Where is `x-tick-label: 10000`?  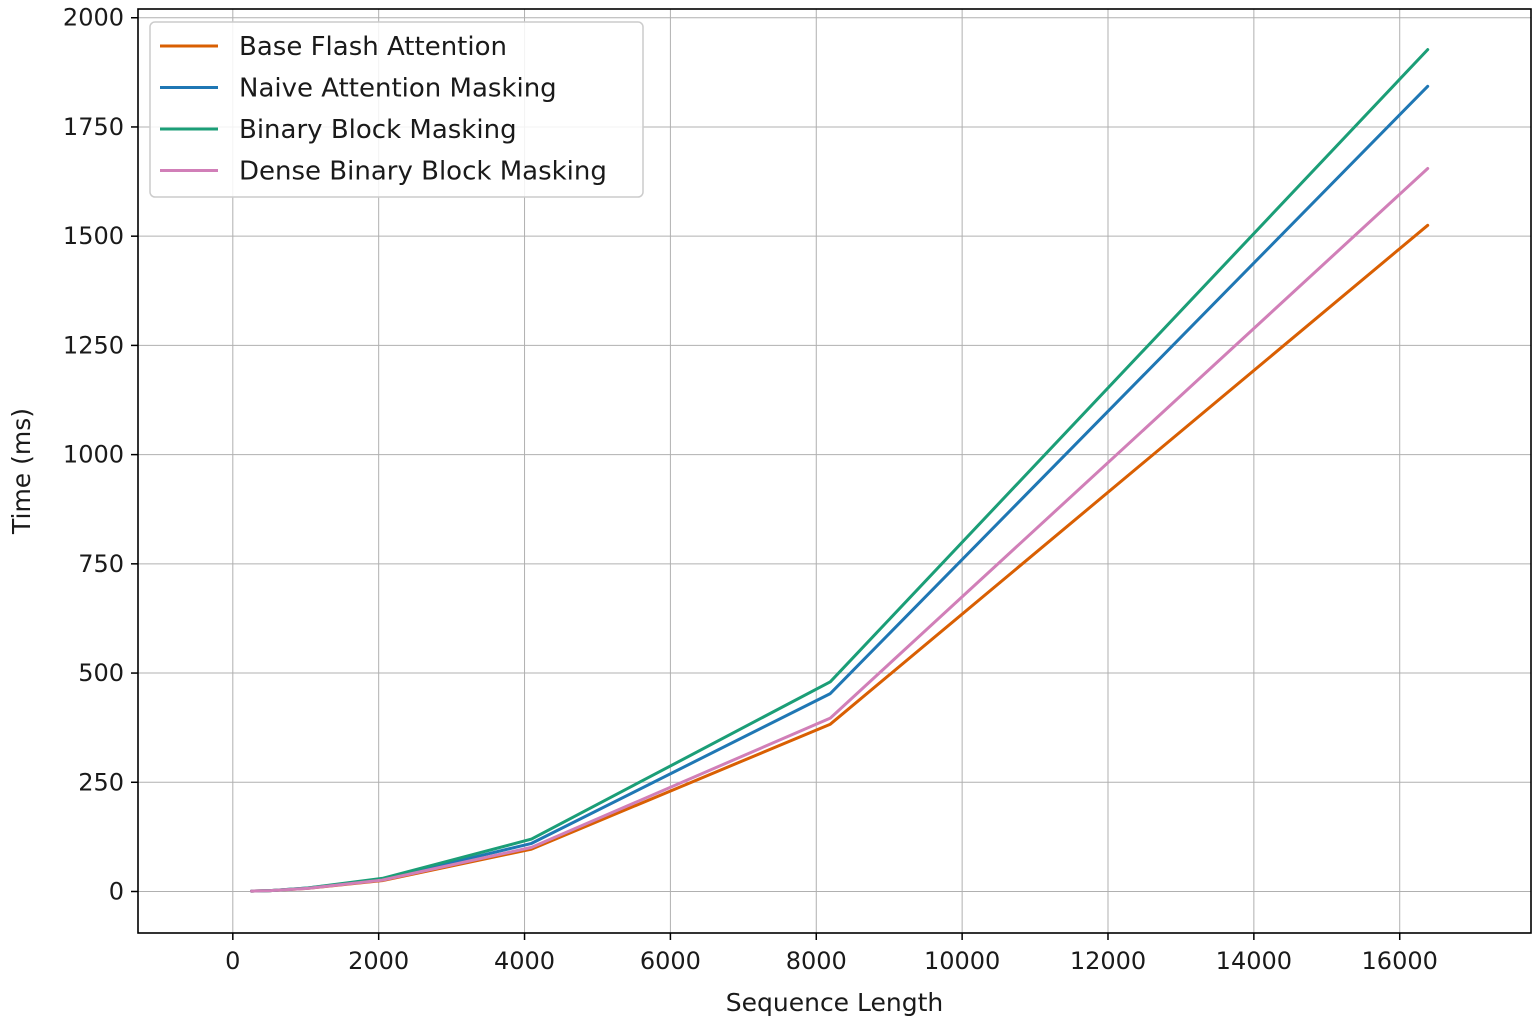 x-tick-label: 10000 is located at coordinates (962, 961).